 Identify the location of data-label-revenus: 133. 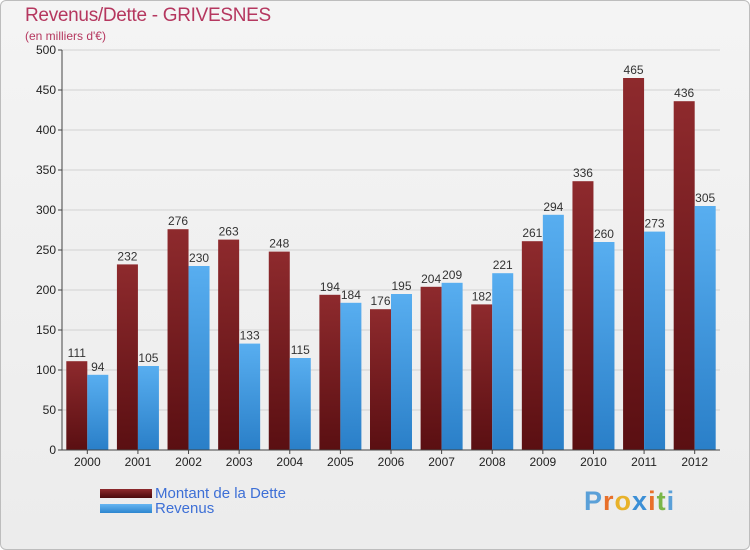
(250, 336).